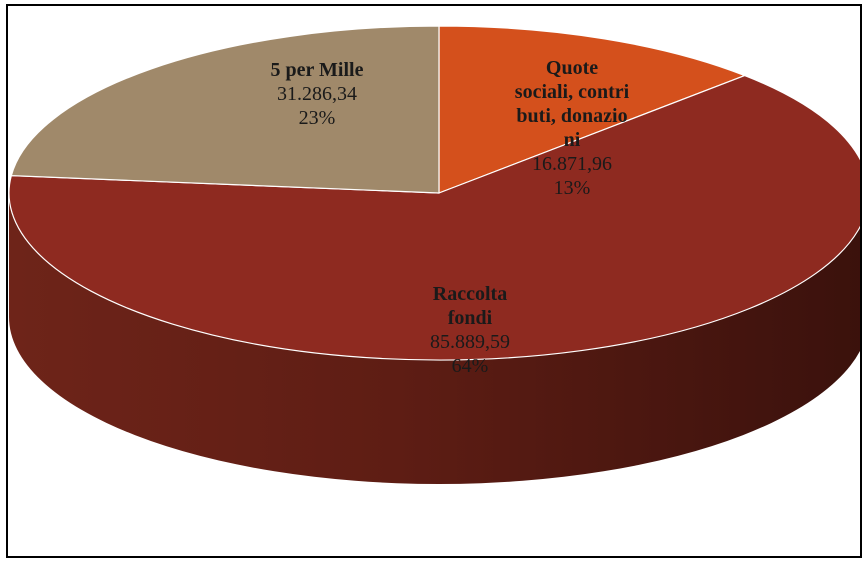  What do you see at coordinates (470, 342) in the screenshot?
I see `slice-value-label: 85.889,59` at bounding box center [470, 342].